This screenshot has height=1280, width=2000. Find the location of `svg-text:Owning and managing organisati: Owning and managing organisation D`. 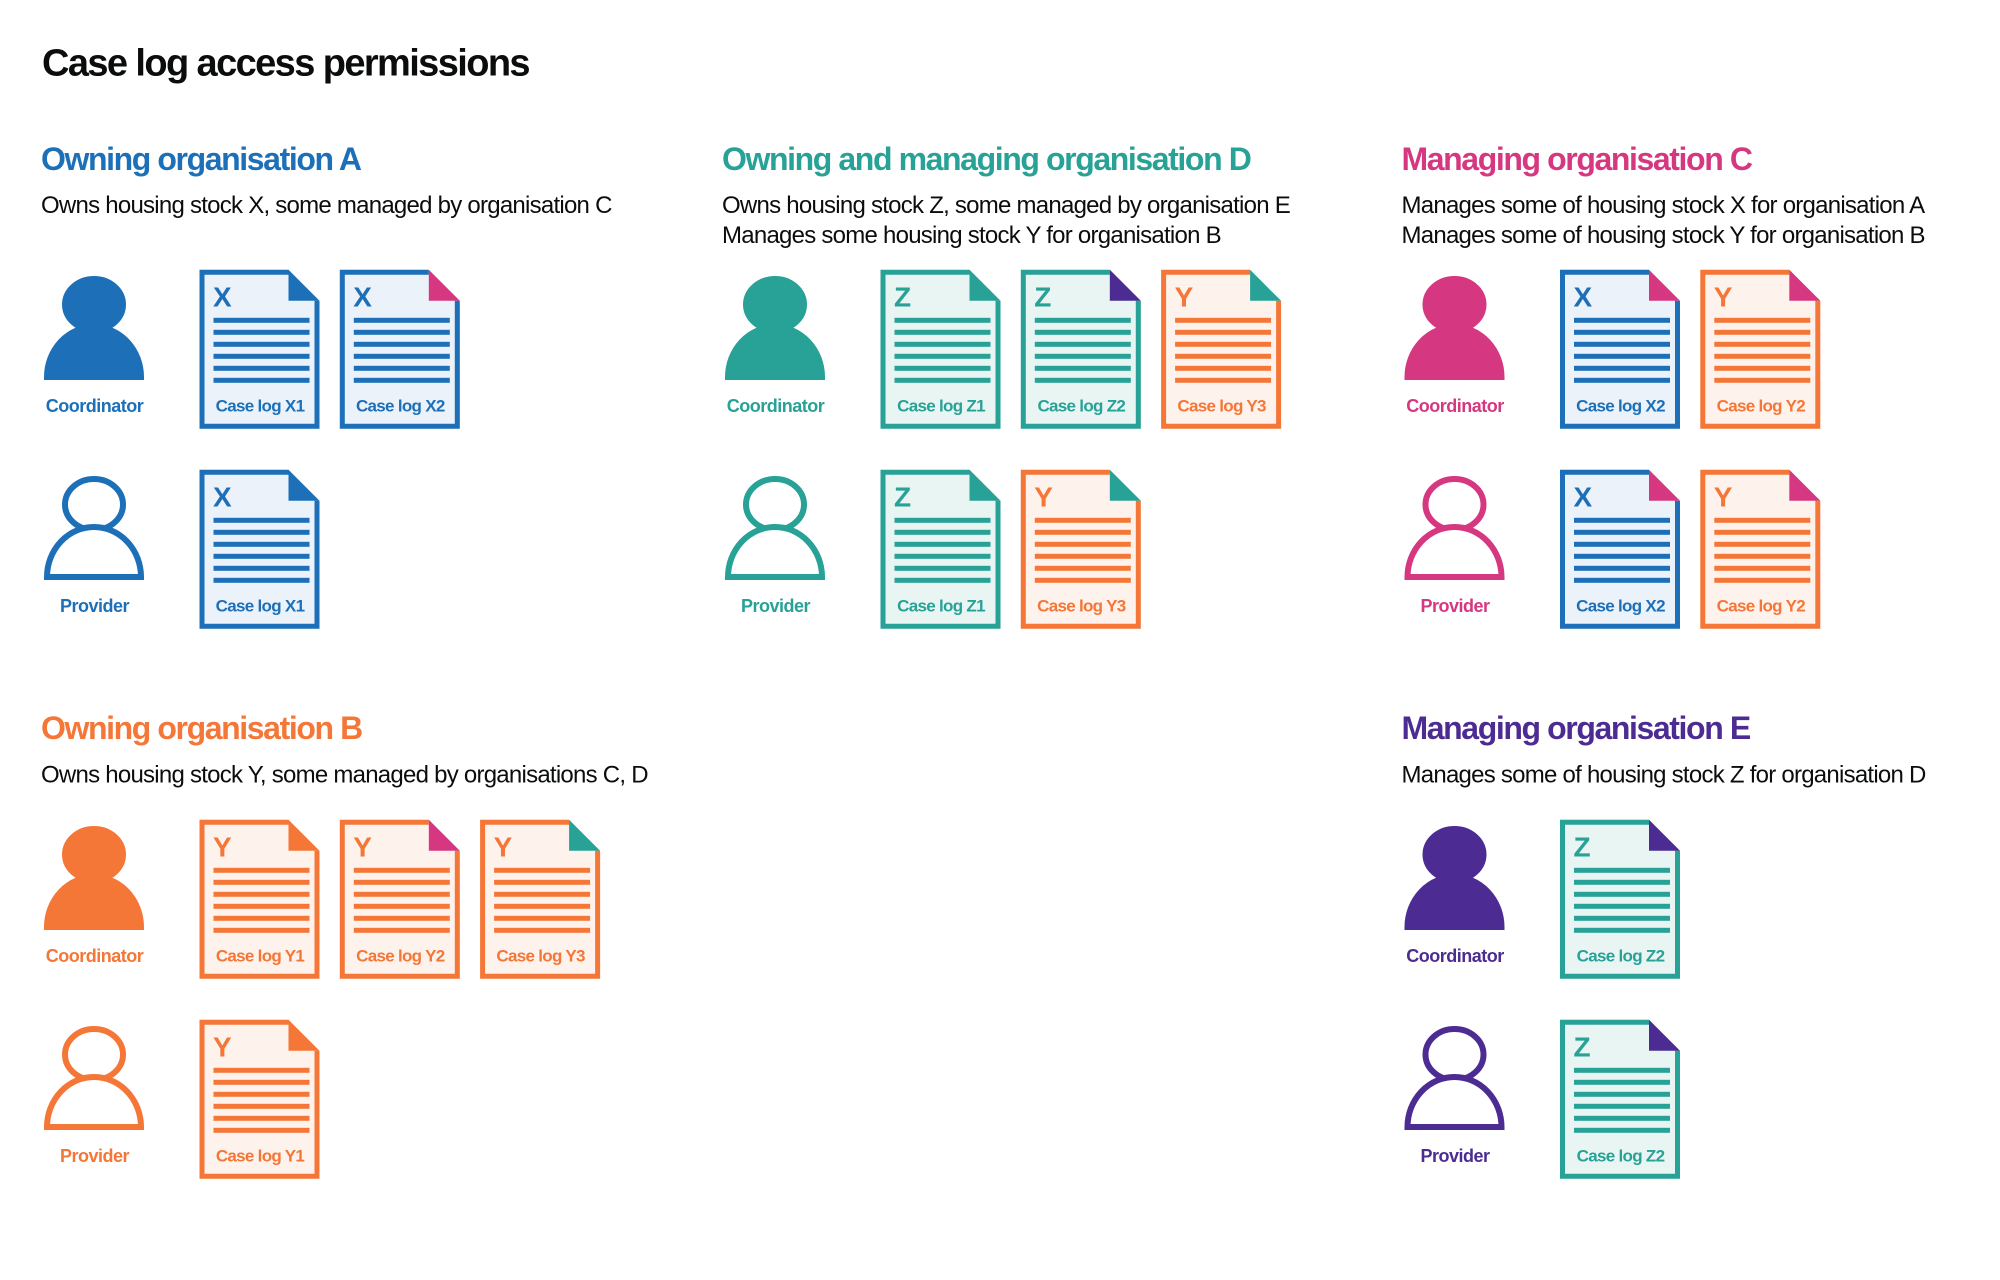

svg-text:Owning and managing organisati: Owning and managing organisation D is located at coordinates (986, 159).